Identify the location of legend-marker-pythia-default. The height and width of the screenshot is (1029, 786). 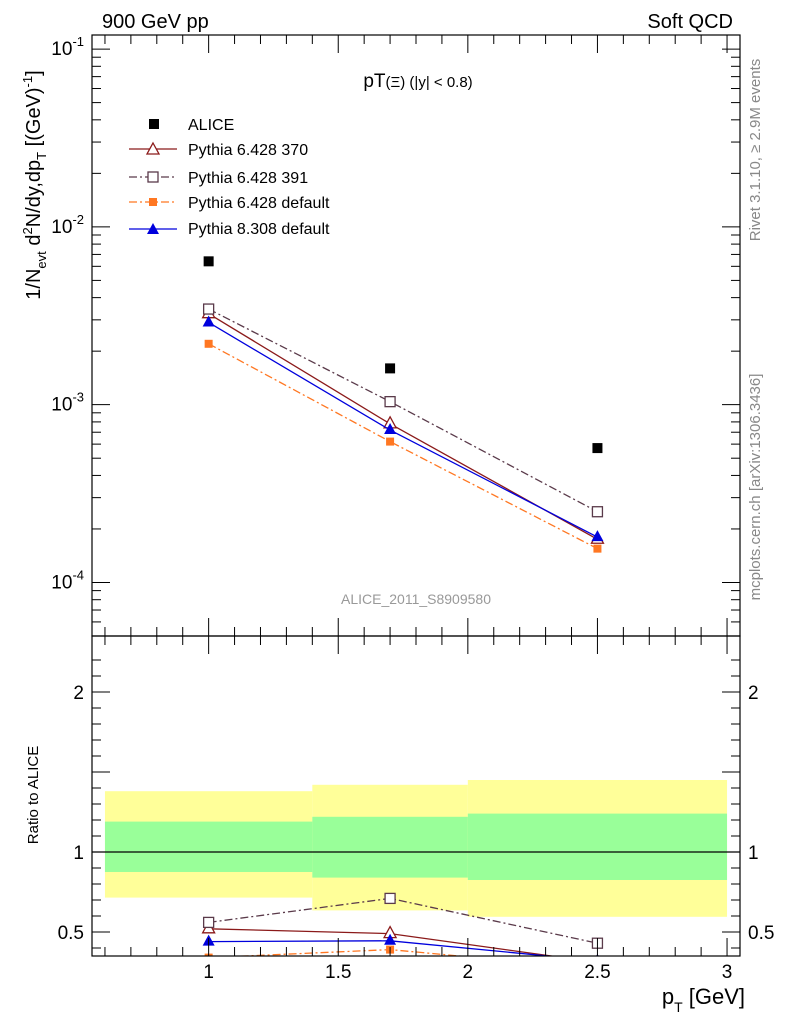
(153, 202).